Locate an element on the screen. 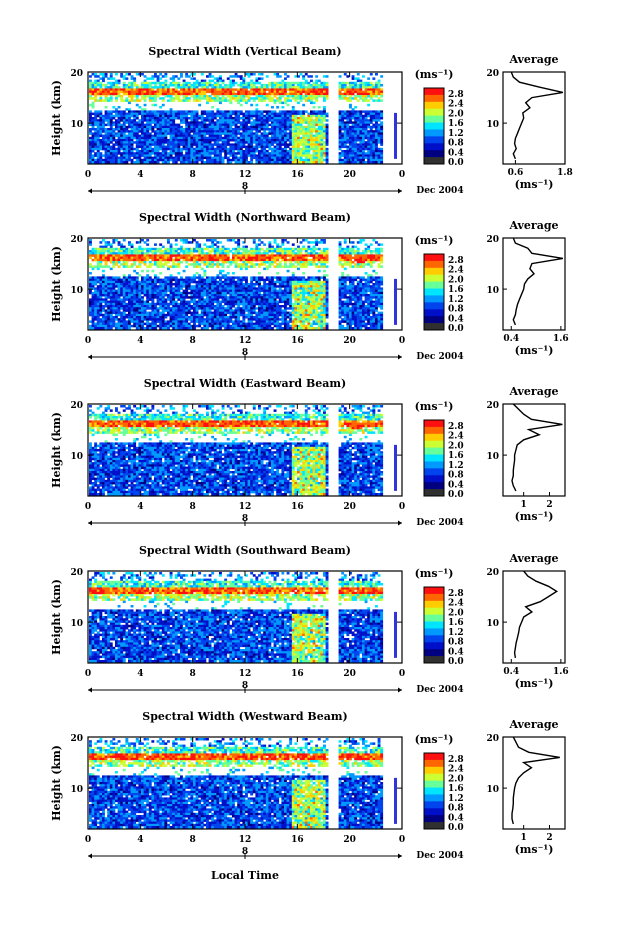 The width and height of the screenshot is (624, 929). y-tick-label: 20 is located at coordinates (76, 406).